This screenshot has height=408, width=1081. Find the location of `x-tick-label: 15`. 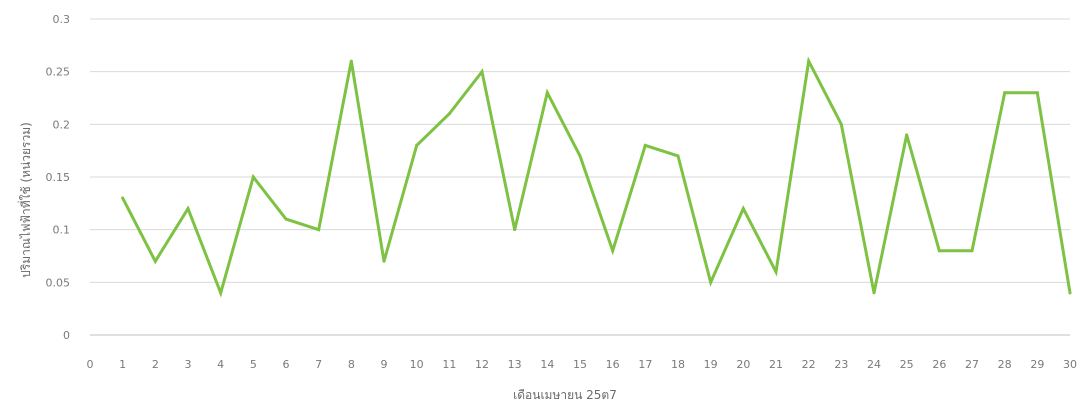

x-tick-label: 15 is located at coordinates (580, 364).